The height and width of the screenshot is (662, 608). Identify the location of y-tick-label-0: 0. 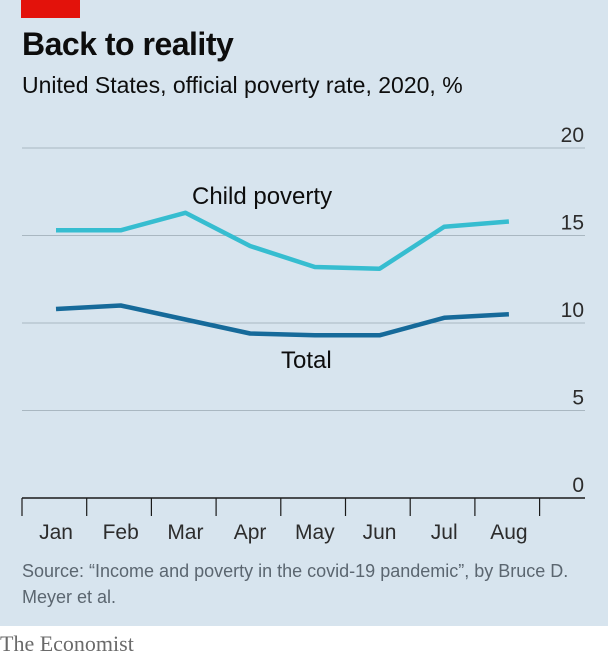
(578, 485).